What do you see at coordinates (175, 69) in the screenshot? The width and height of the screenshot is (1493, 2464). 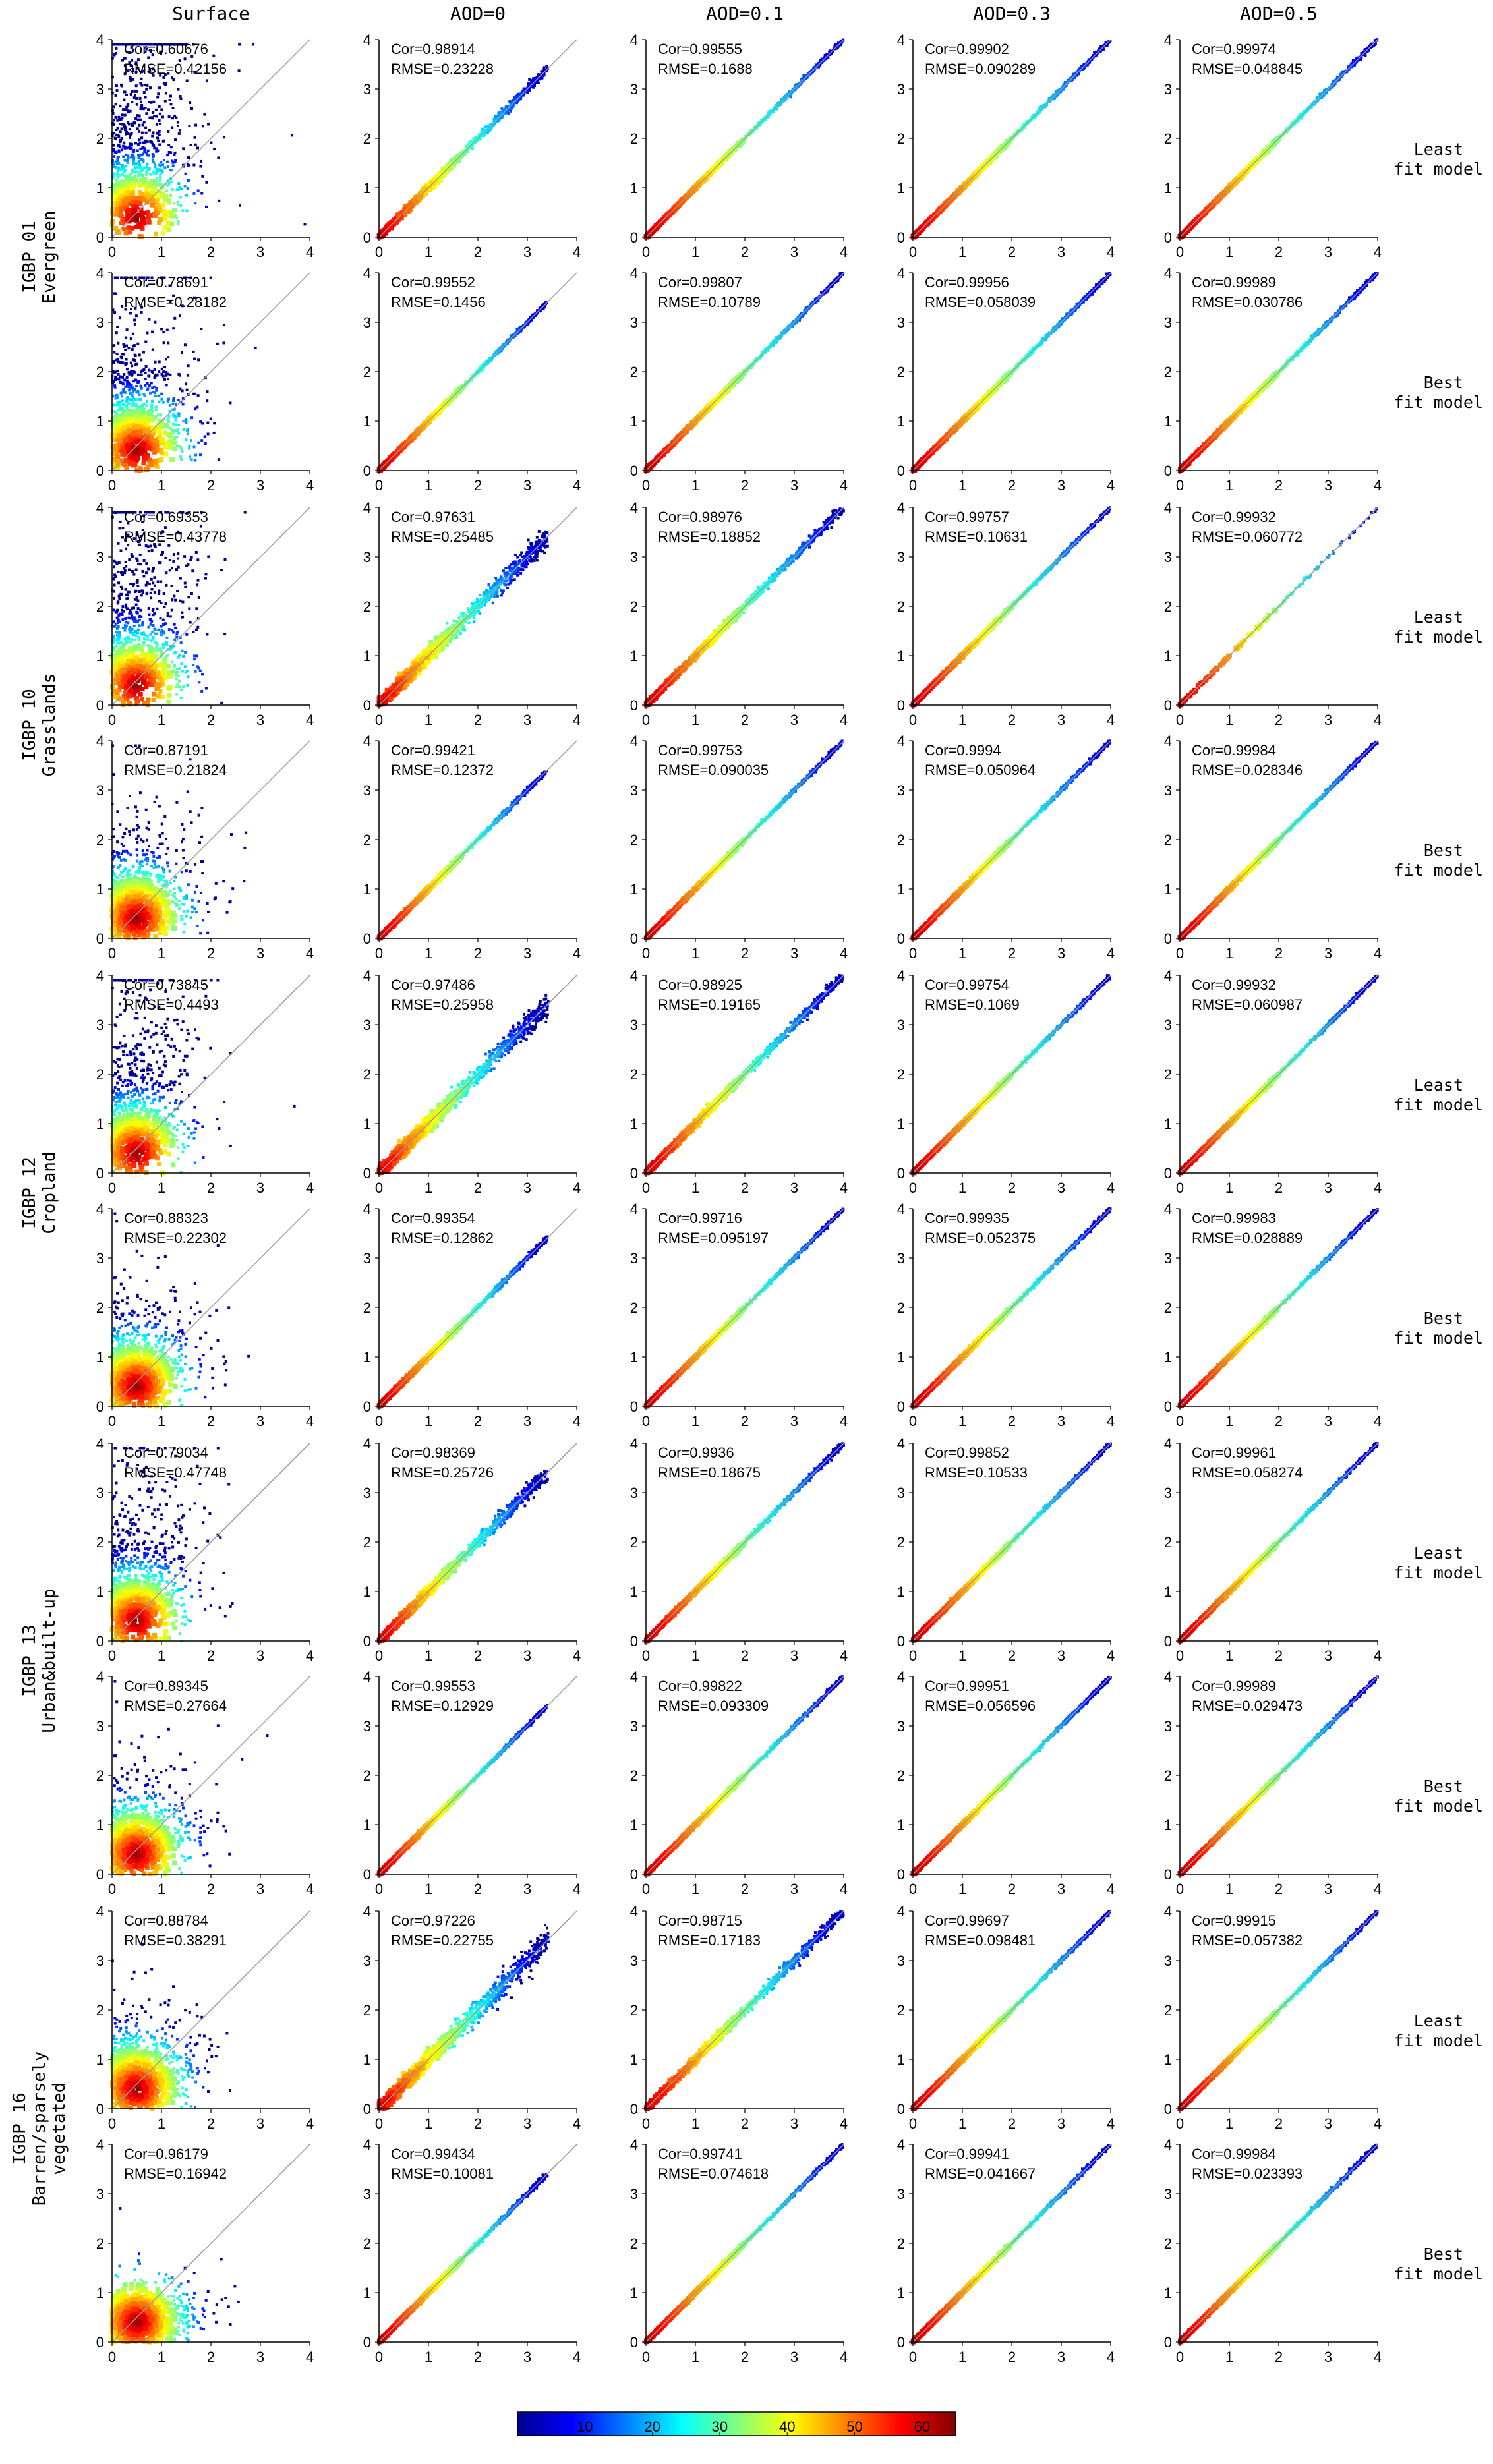 I see `rmse-label: RMSE=0.42156` at bounding box center [175, 69].